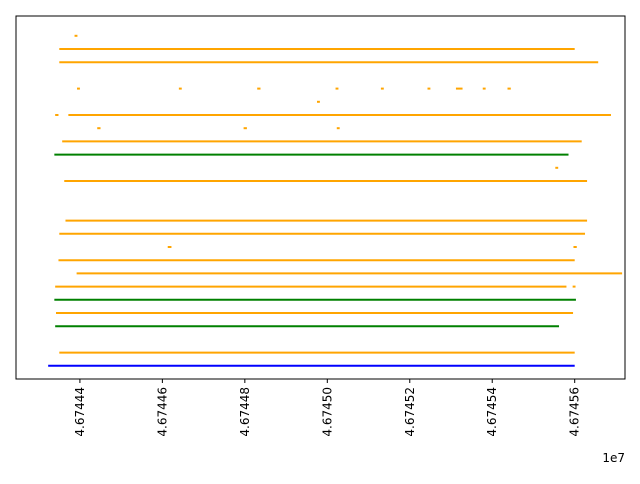  I want to click on x-tick-label: 4.67450, so click(327, 412).